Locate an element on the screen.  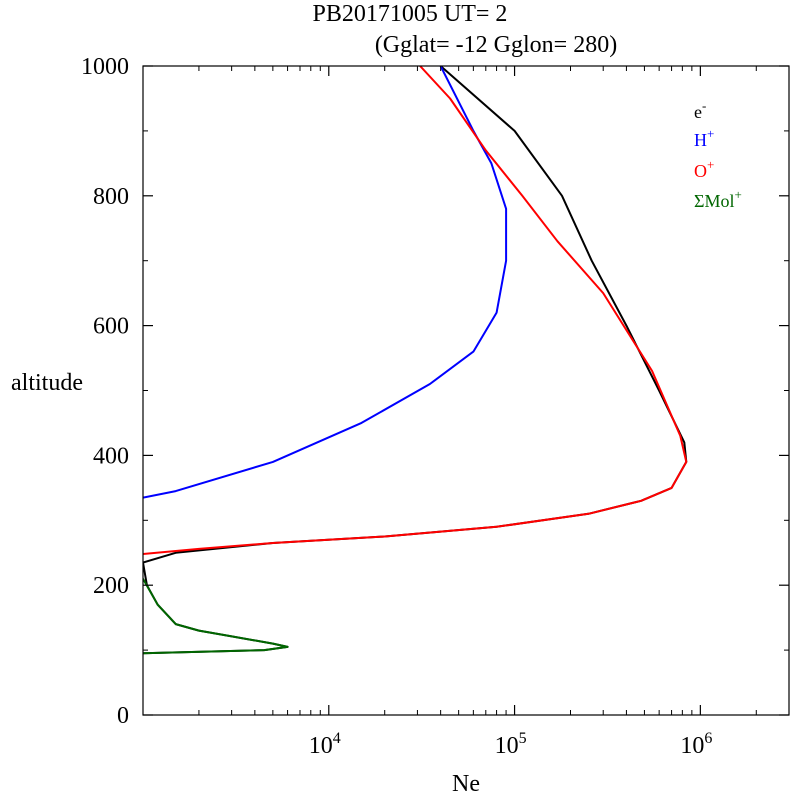
y-tick-label: 1000 is located at coordinates (105, 67).